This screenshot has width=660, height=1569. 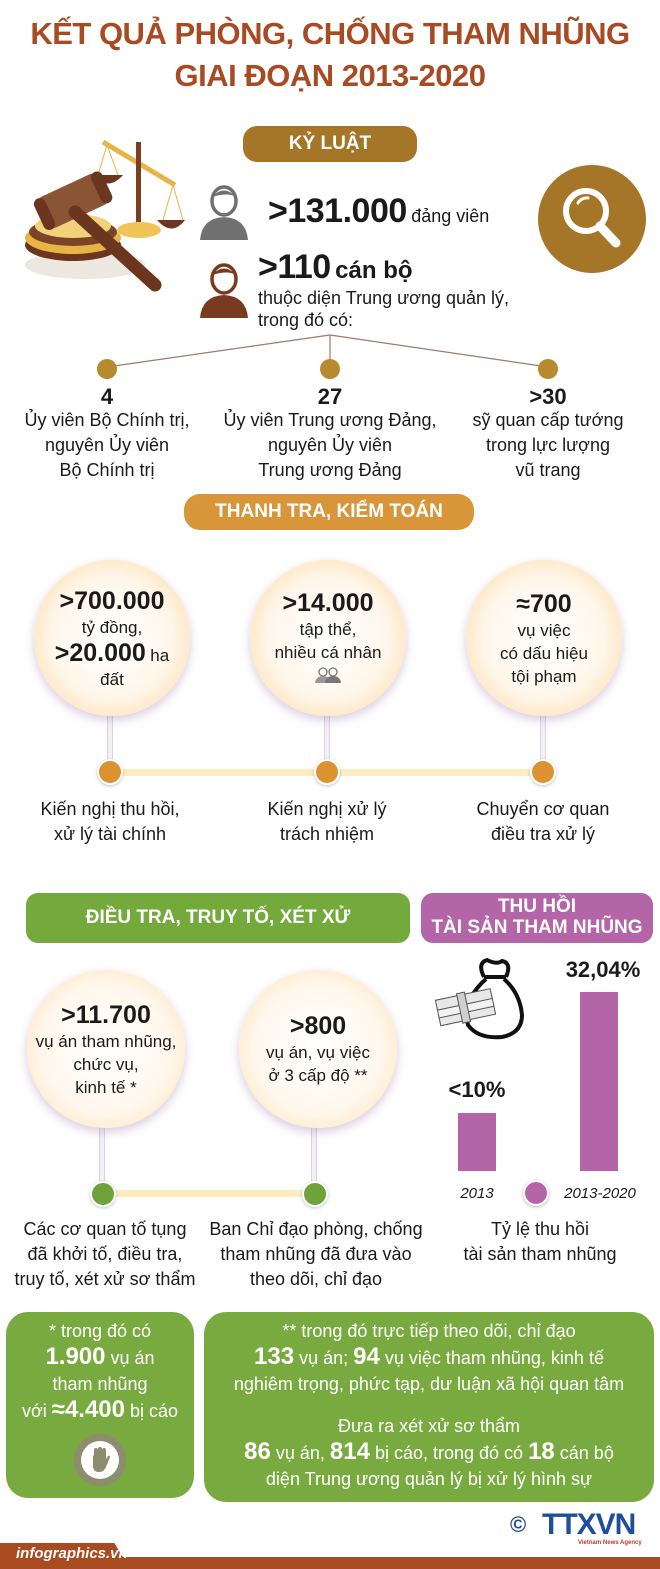 I want to click on section-header-discipline: KỶ LUẬT, so click(x=330, y=144).